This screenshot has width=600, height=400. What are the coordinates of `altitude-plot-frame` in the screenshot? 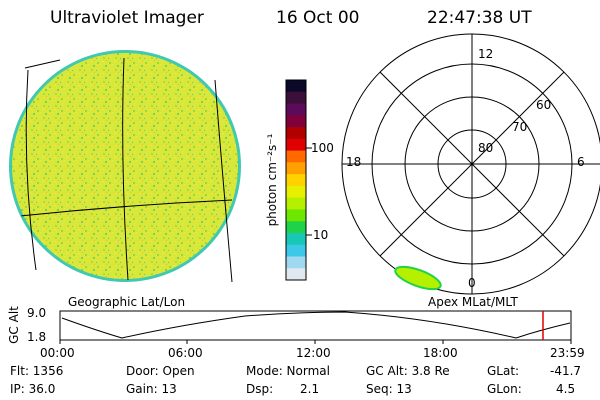 It's located at (315, 325).